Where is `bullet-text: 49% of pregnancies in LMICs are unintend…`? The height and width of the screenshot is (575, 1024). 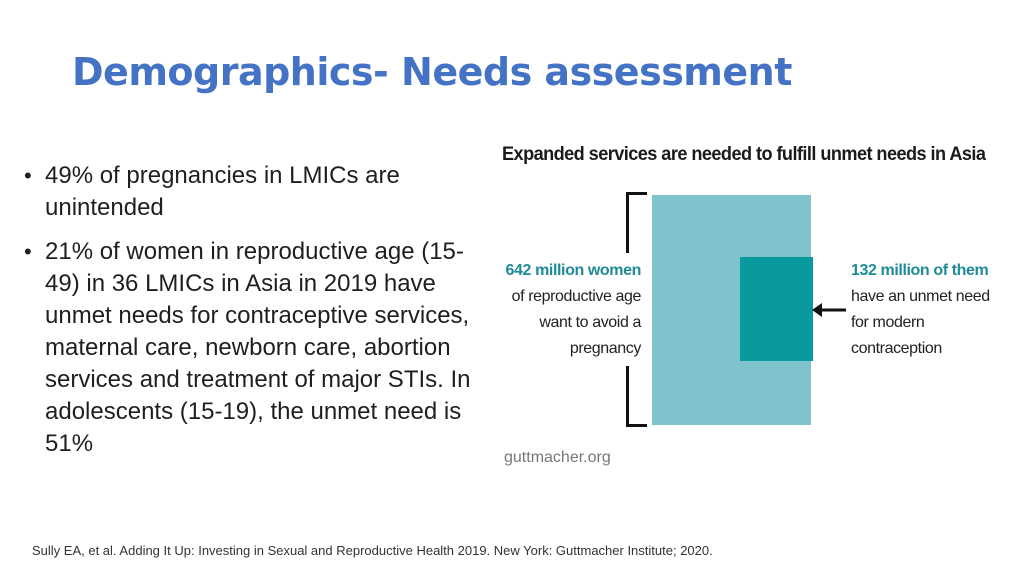 bullet-text: 49% of pregnancies in LMICs are unintend… is located at coordinates (222, 191).